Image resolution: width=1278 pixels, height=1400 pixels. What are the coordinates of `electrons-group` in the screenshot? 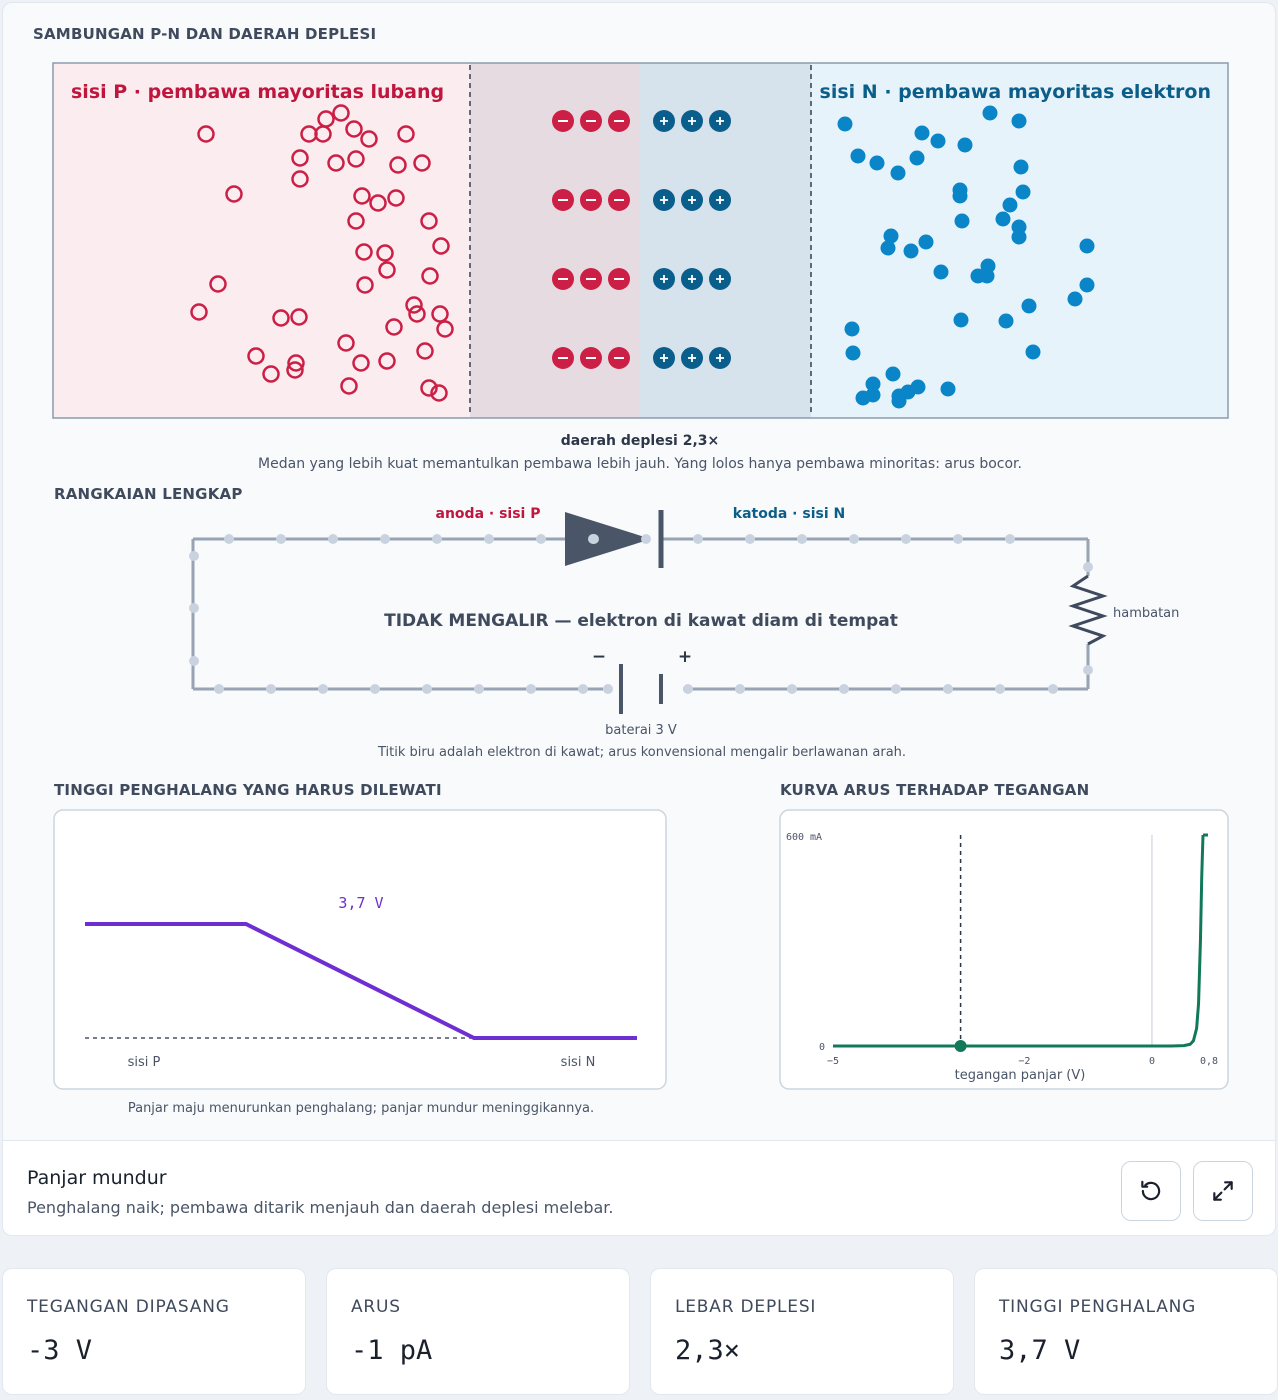 It's located at (966, 257).